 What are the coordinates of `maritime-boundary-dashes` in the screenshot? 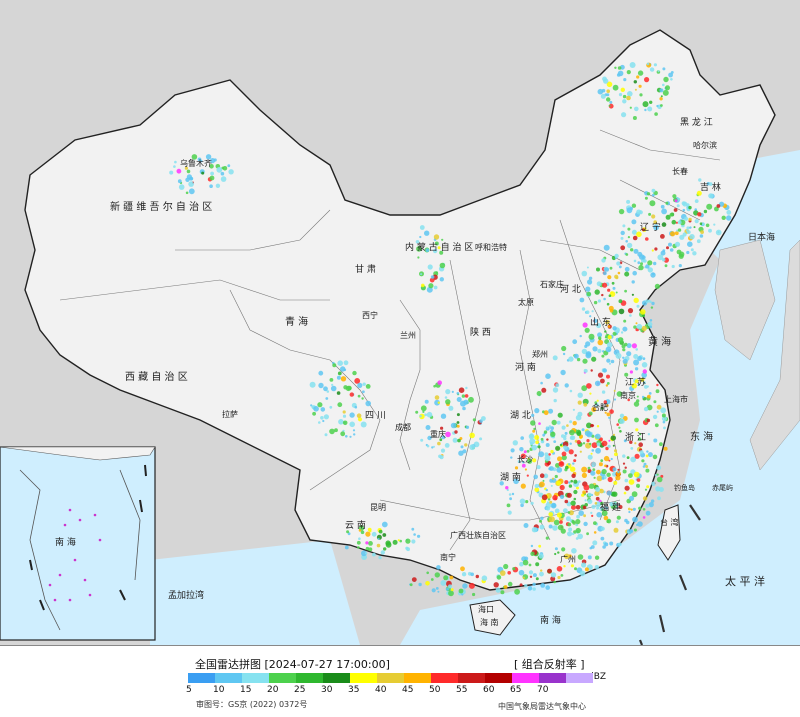 It's located at (669, 574).